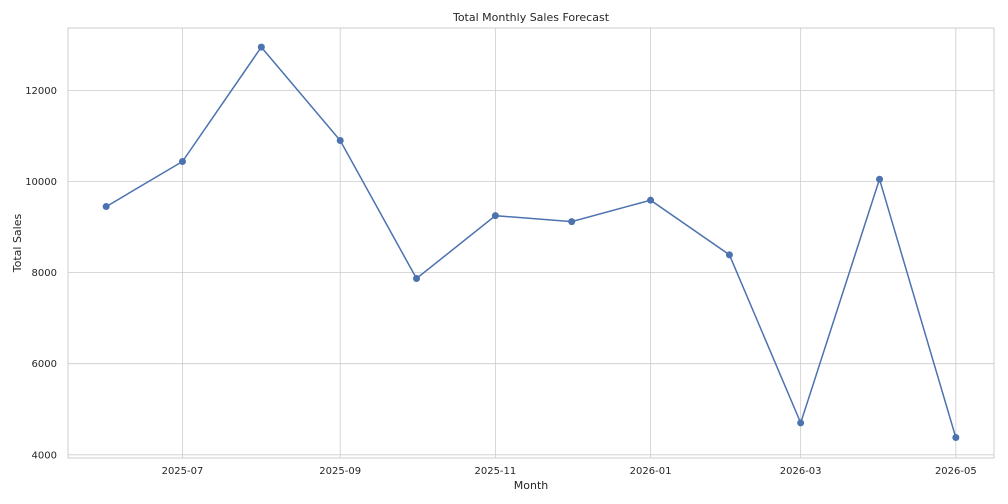 This screenshot has width=1008, height=504. Describe the element at coordinates (495, 471) in the screenshot. I see `x-tick-label: 2025-11` at that location.